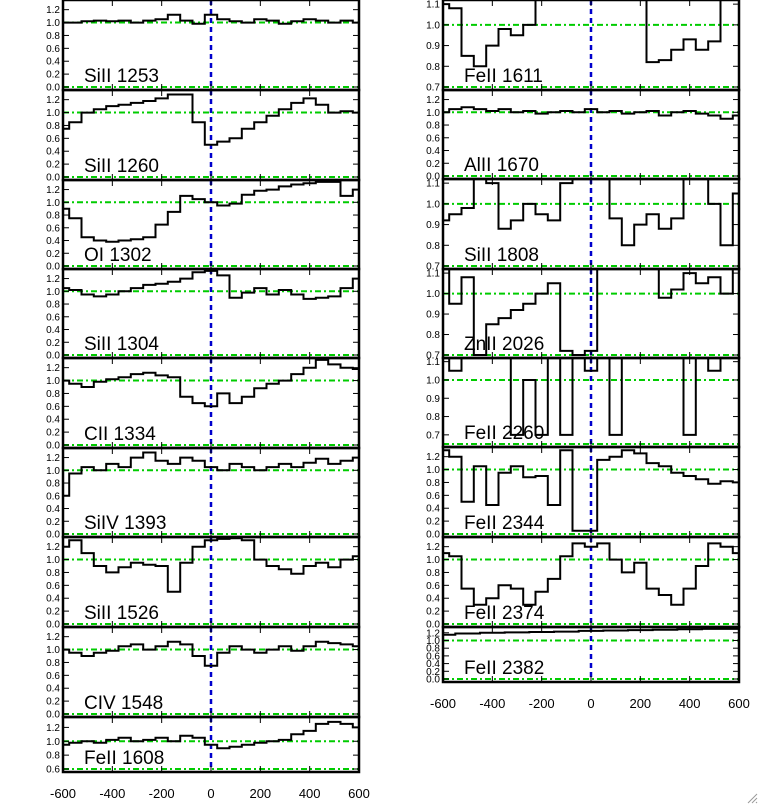 Image resolution: width=761 pixels, height=807 pixels. I want to click on ion-label: CIV 1548, so click(123, 703).